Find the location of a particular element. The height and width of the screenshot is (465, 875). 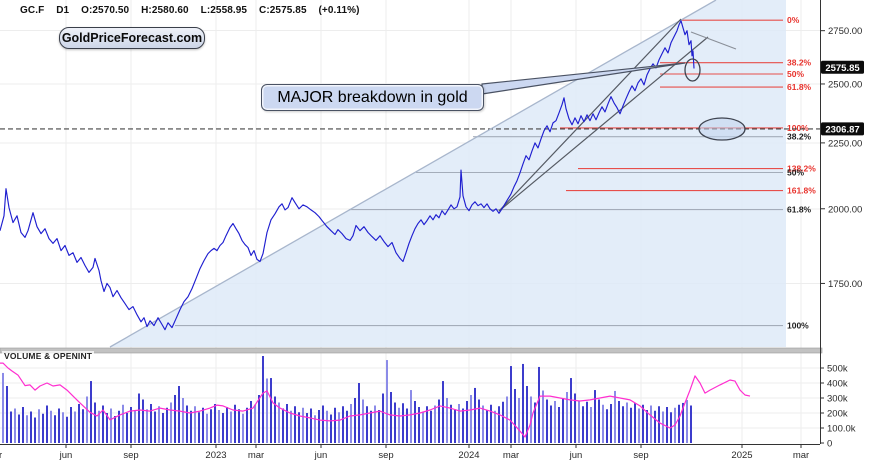

short-breakdown-segment is located at coordinates (713, 40).